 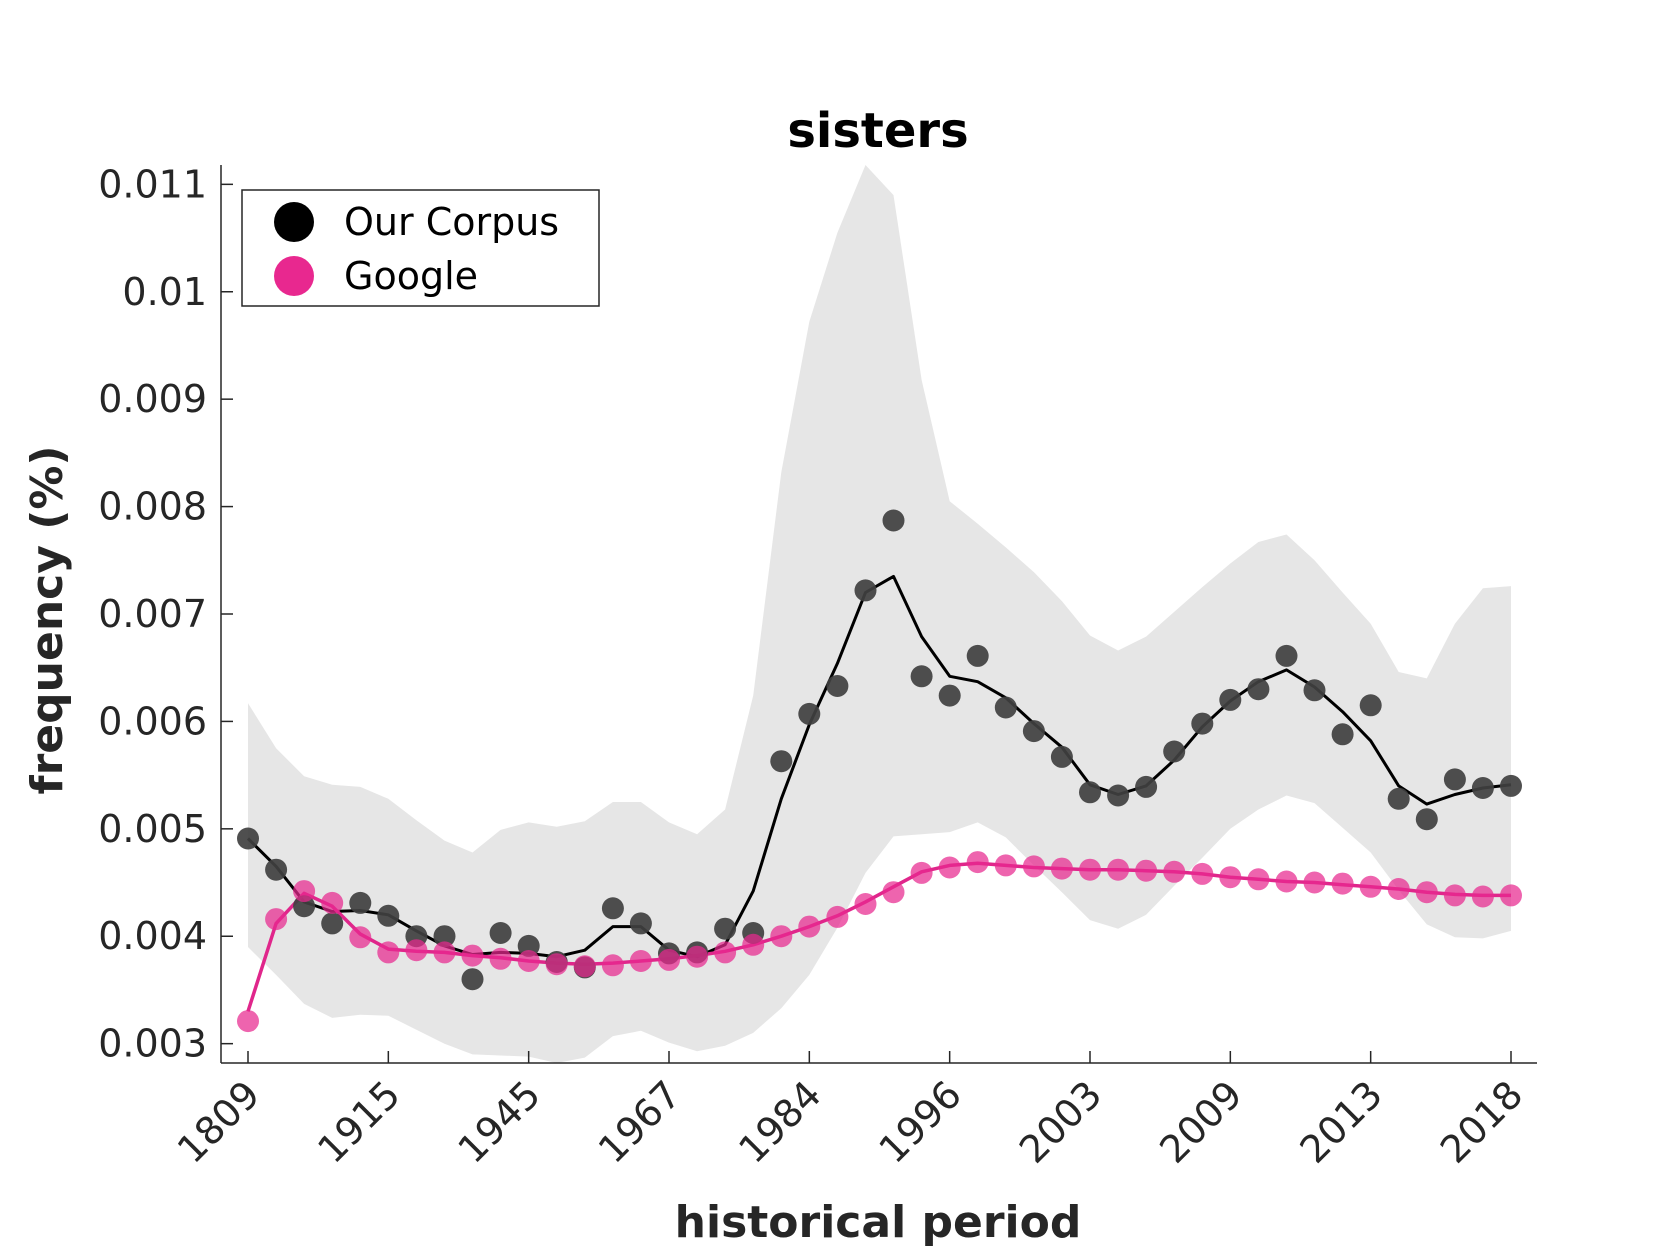 I want to click on y-tick-label: 0.007, so click(x=152, y=614).